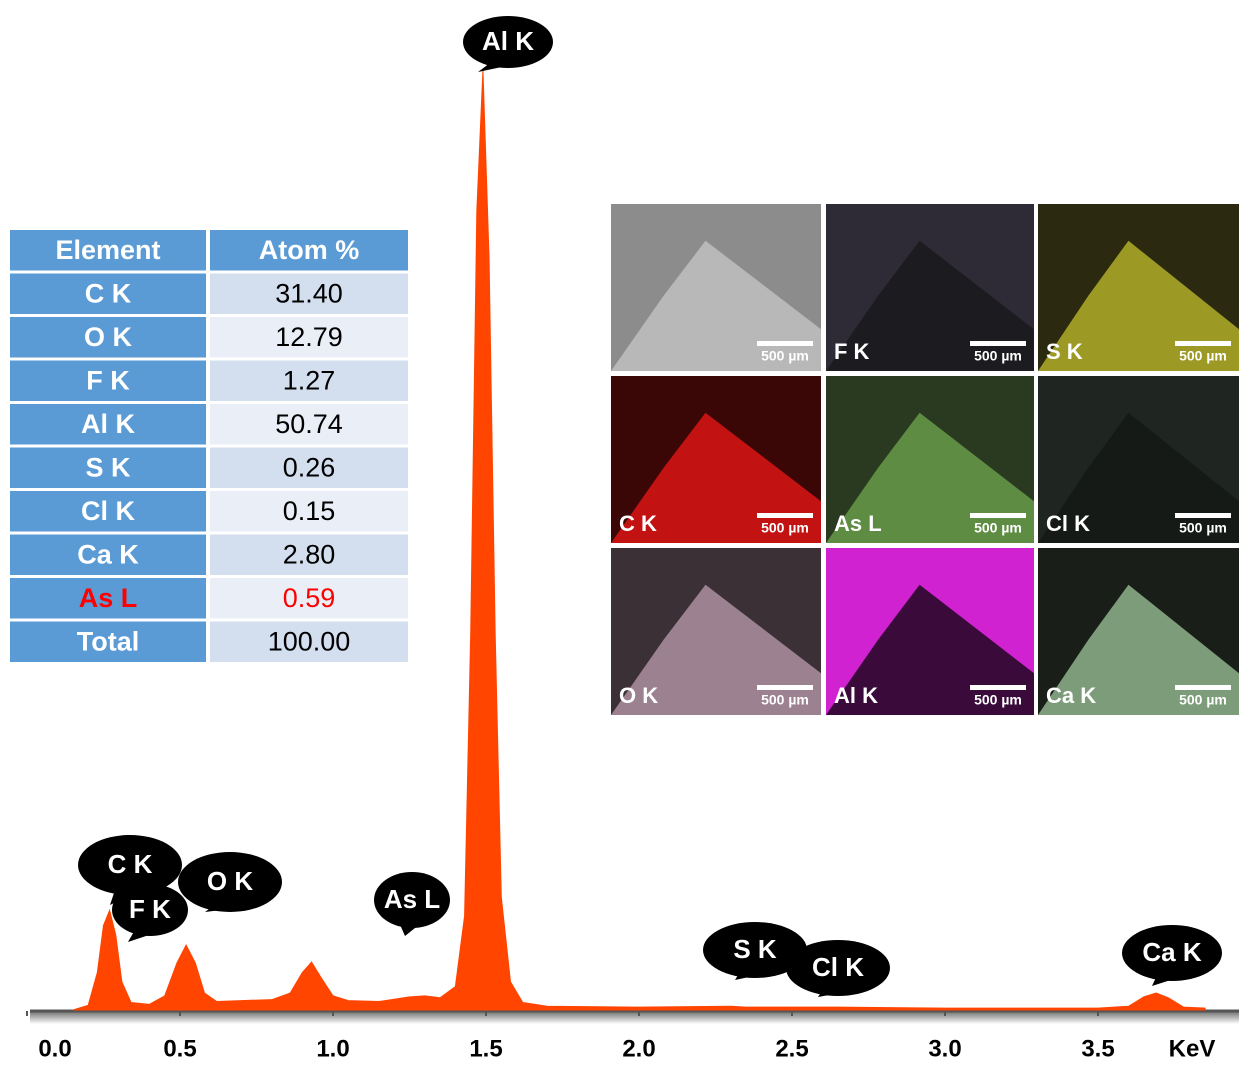 The image size is (1239, 1065). I want to click on x-tick-label: 1.5, so click(485, 1048).